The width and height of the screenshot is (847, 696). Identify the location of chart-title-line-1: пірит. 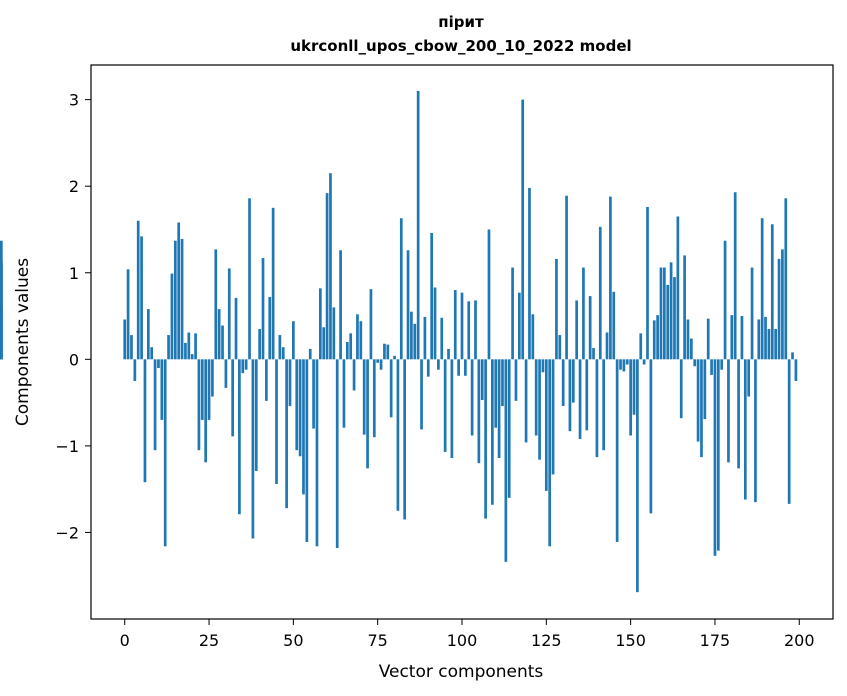
(461, 22).